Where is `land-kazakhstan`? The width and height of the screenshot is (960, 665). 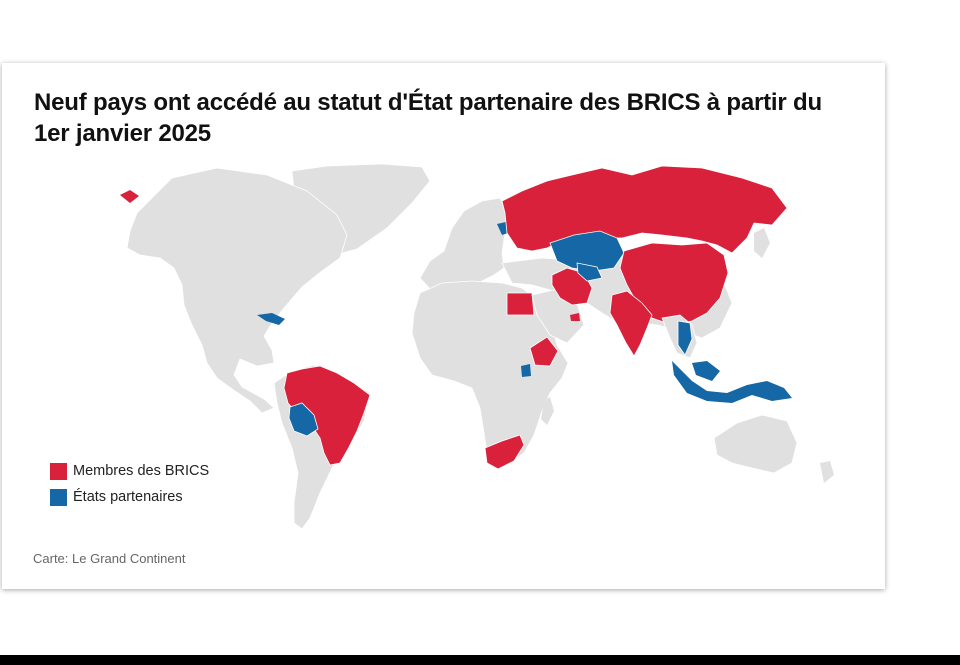 land-kazakhstan is located at coordinates (587, 251).